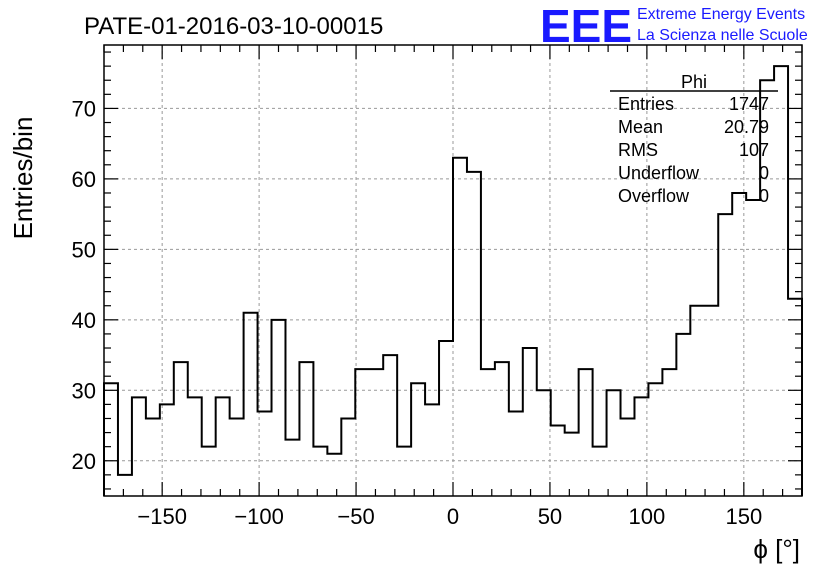 This screenshot has width=836, height=572. Describe the element at coordinates (84, 320) in the screenshot. I see `y-tick-label: 40` at that location.